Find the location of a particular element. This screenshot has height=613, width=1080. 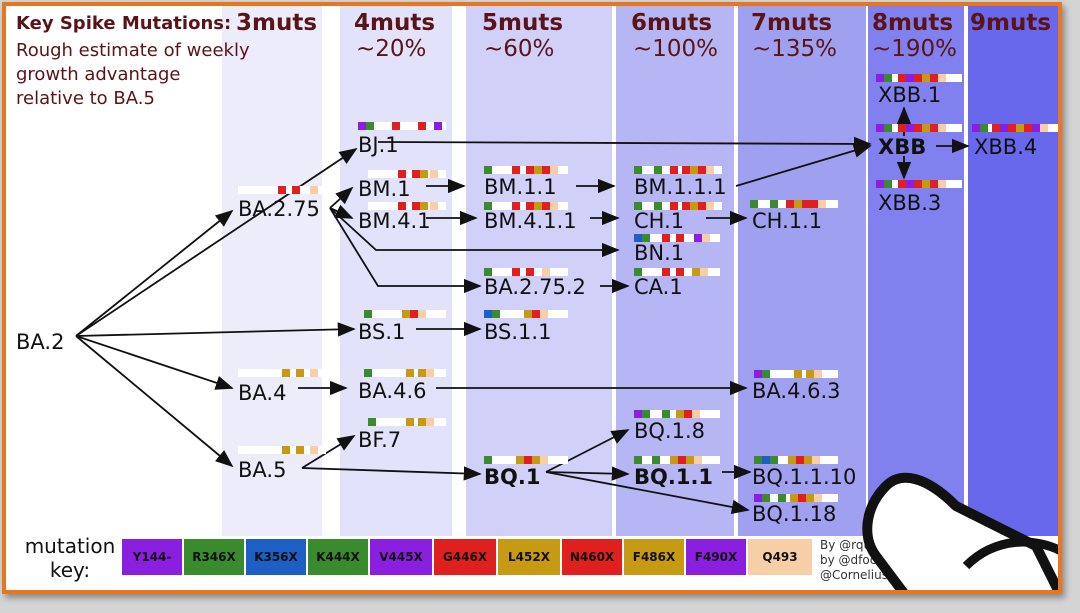

node-bq1110: BQ.1.1.10 is located at coordinates (804, 477).